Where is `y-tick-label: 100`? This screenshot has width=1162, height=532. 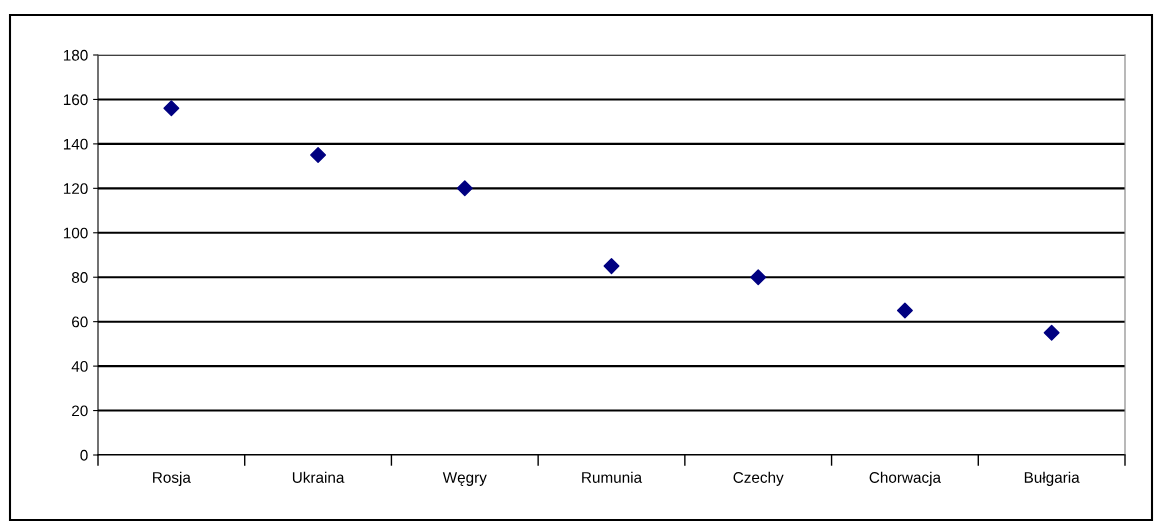 y-tick-label: 100 is located at coordinates (75, 233).